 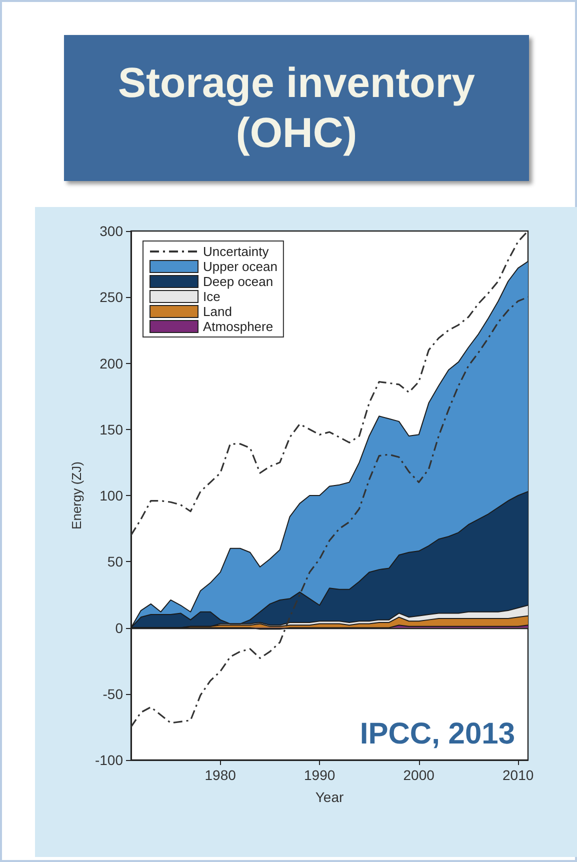 I want to click on y-tick-label: -100, so click(x=109, y=760).